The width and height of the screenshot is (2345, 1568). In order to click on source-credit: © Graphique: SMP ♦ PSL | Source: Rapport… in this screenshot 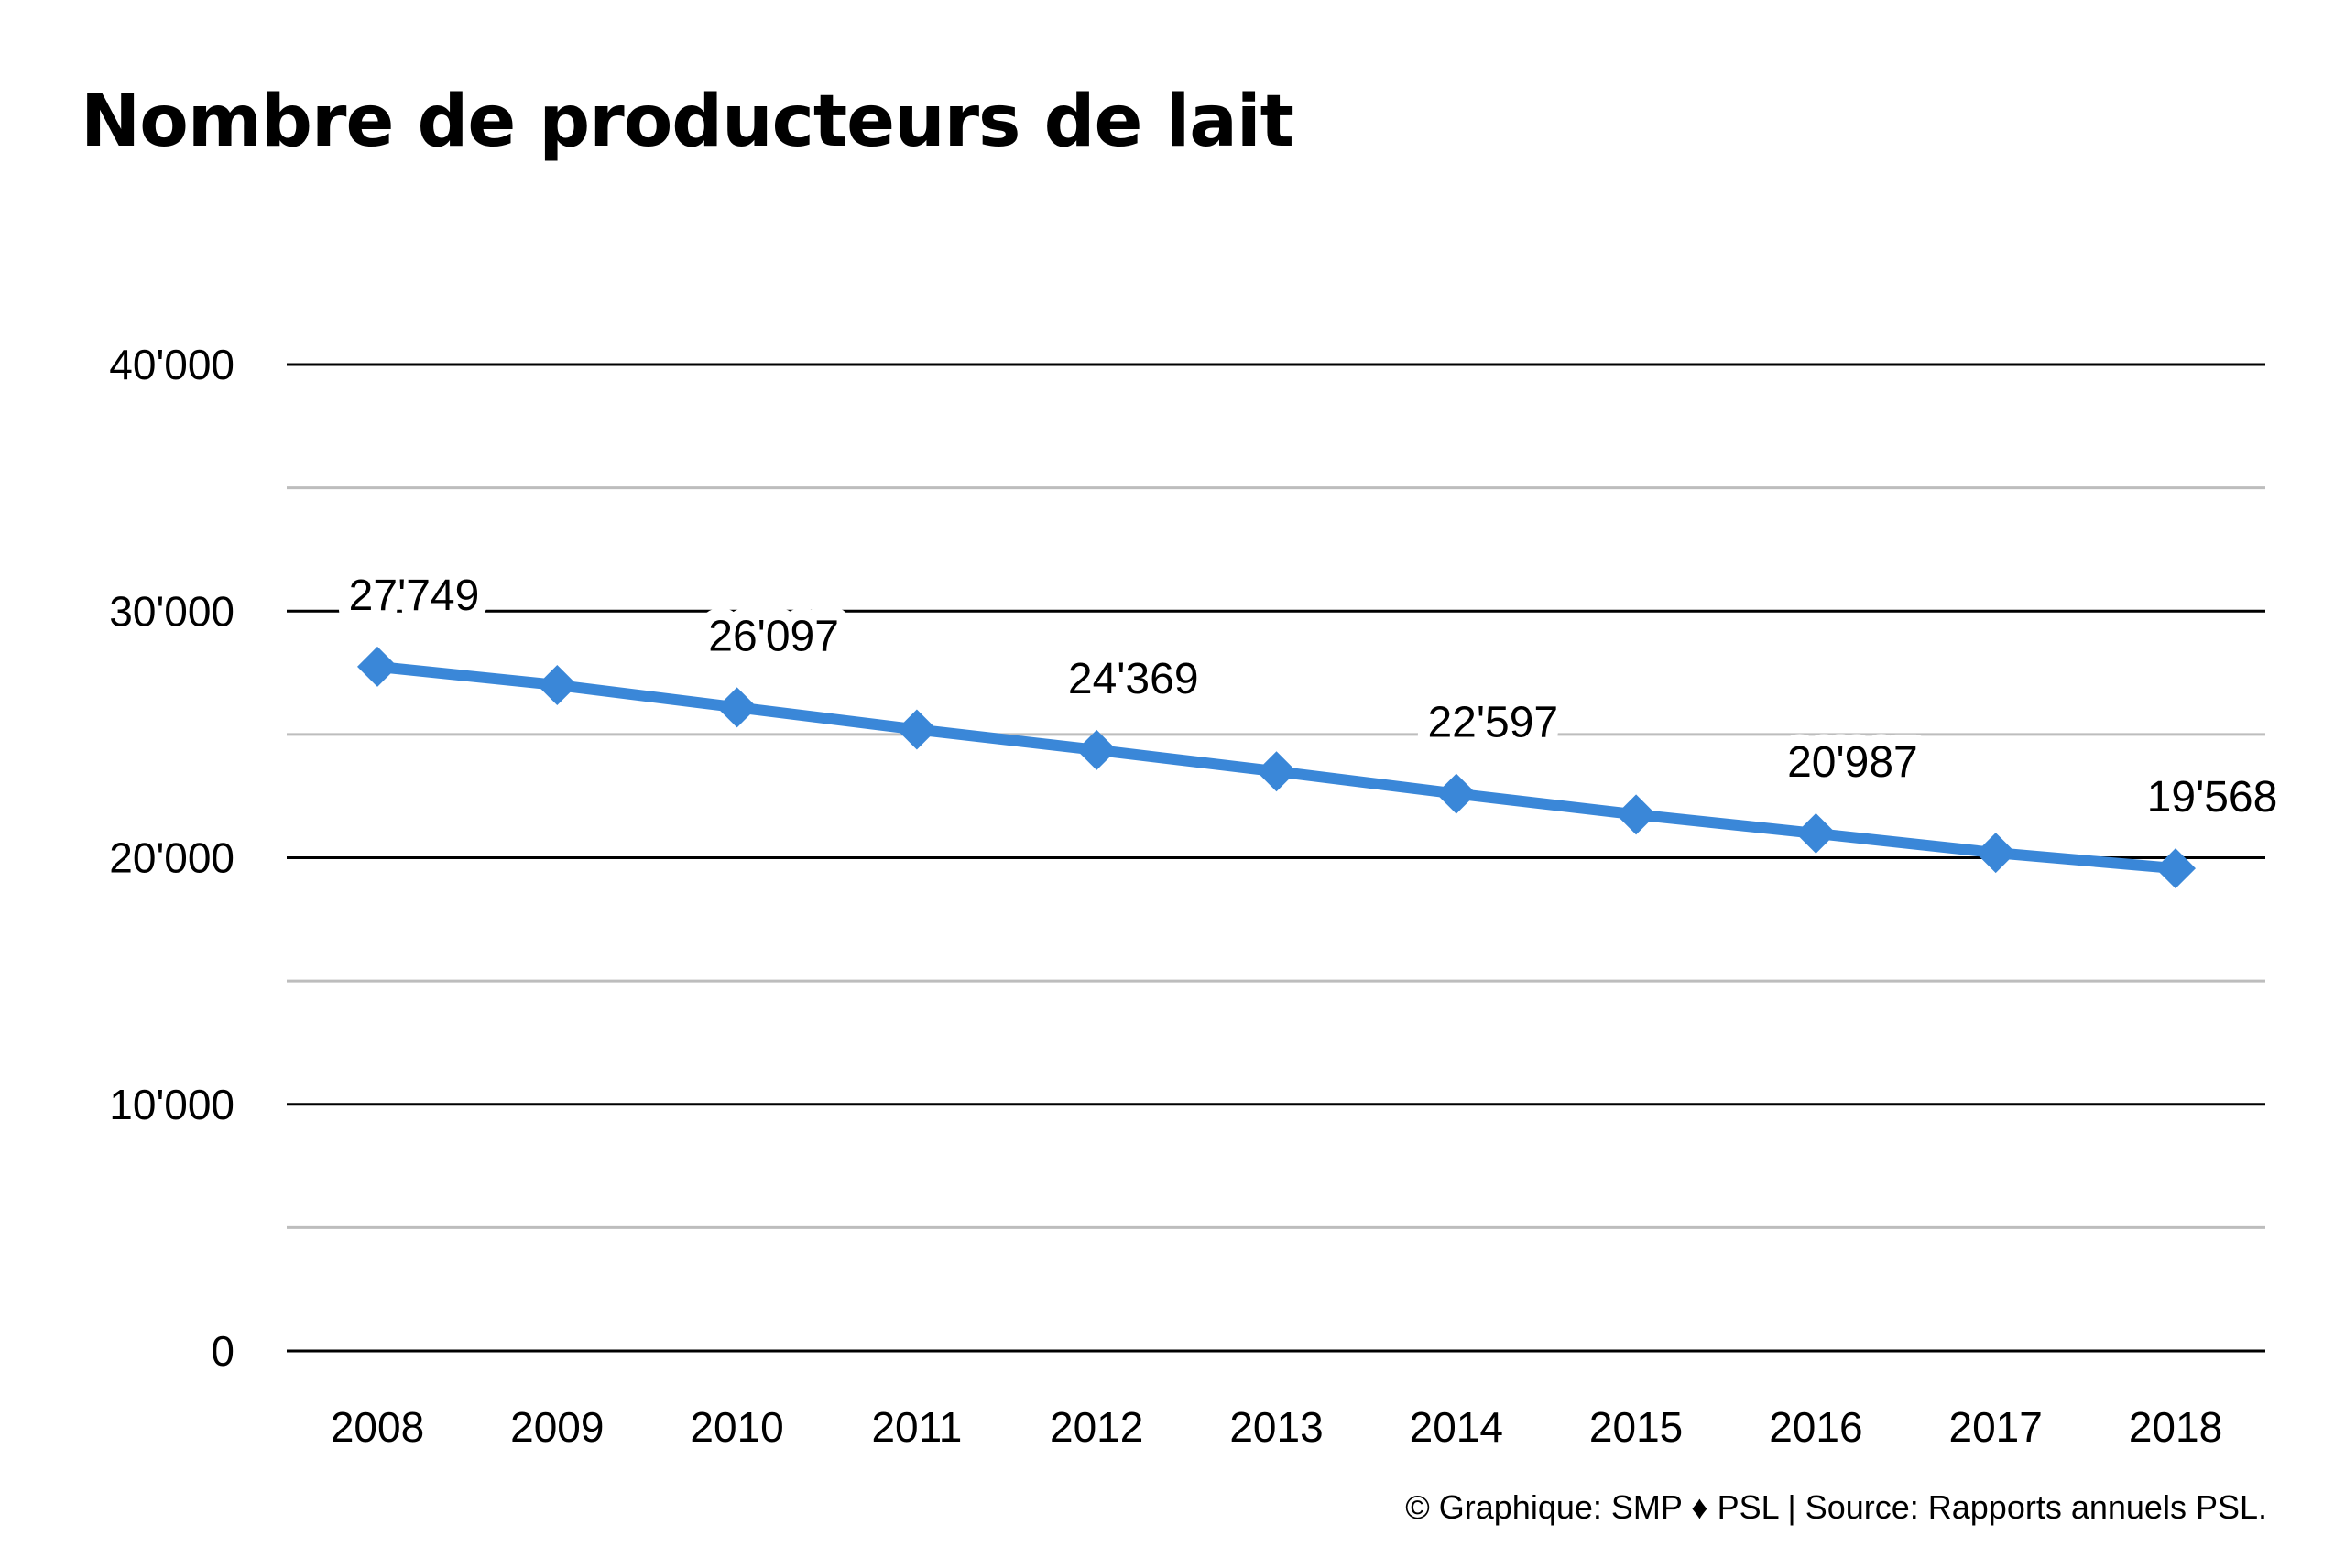, I will do `click(1836, 1507)`.